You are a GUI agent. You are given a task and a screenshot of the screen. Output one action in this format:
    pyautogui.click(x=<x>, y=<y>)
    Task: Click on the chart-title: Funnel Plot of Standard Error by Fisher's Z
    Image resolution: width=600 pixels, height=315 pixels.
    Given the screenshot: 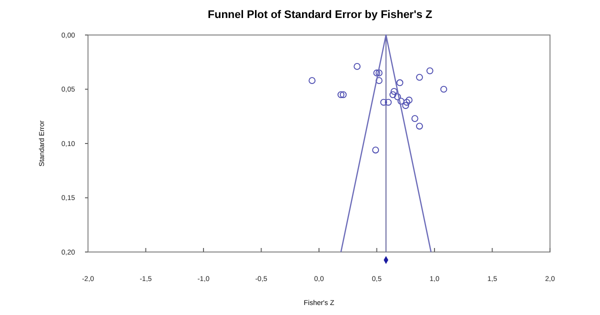 What is the action you would take?
    pyautogui.click(x=320, y=15)
    